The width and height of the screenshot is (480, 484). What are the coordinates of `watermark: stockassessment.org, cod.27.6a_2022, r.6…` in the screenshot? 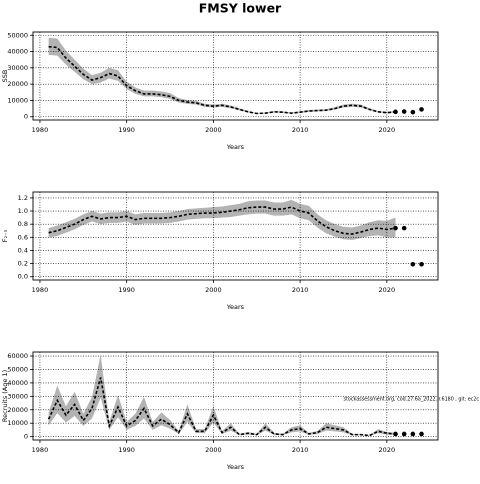 It's located at (412, 400).